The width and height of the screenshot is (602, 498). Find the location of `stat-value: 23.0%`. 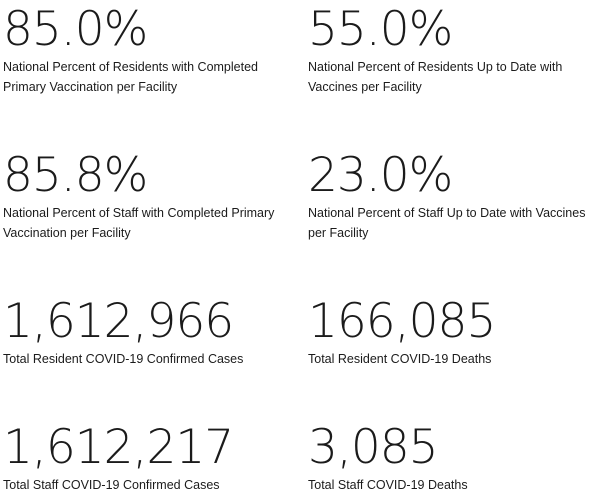

stat-value: 23.0% is located at coordinates (380, 175).